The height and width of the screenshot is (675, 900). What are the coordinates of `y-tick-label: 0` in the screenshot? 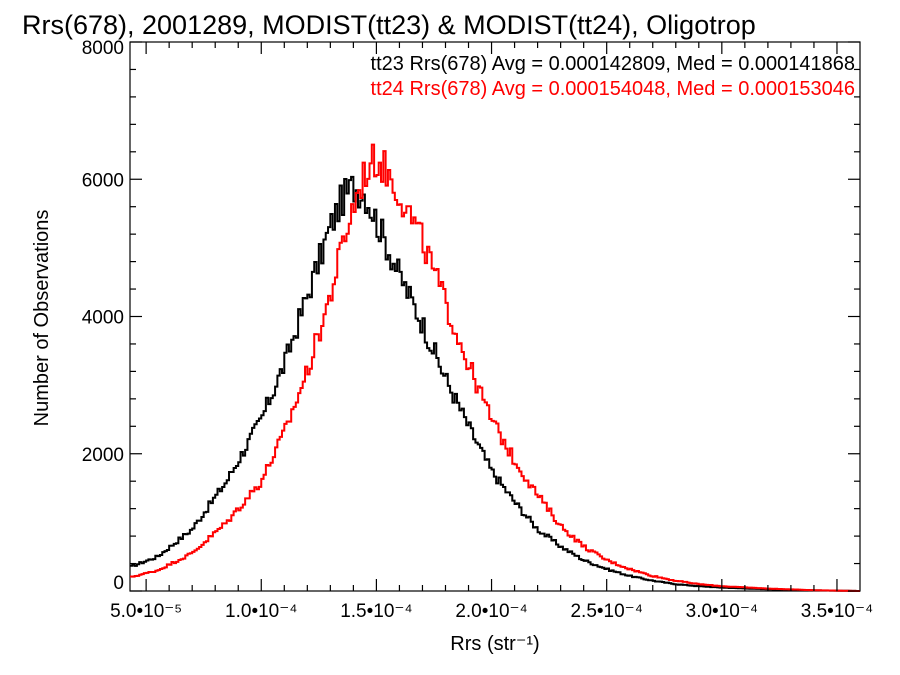 It's located at (118, 583).